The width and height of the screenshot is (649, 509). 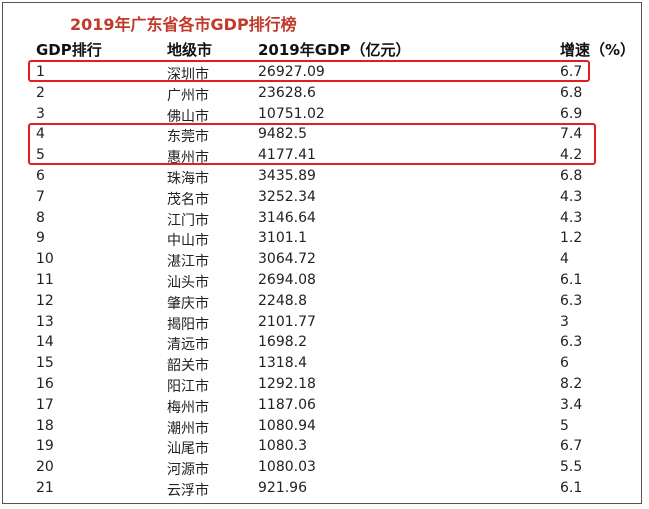 I want to click on cell-gdp: 2694.08, so click(x=287, y=280).